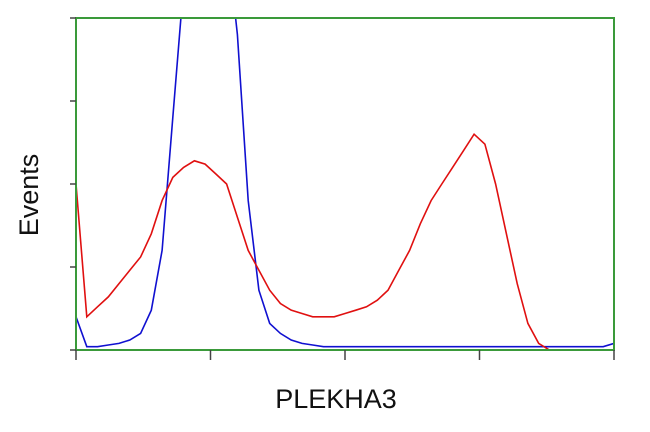 The width and height of the screenshot is (650, 432). Describe the element at coordinates (336, 399) in the screenshot. I see `x-axis-label: PLEKHA3` at that location.